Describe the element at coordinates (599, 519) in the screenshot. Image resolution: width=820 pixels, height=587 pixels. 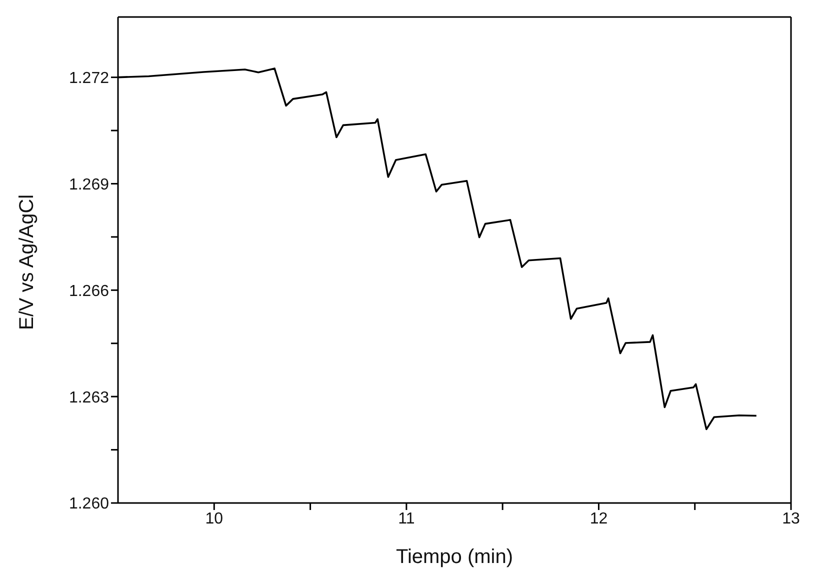
I see `x-tick-label: 12` at that location.